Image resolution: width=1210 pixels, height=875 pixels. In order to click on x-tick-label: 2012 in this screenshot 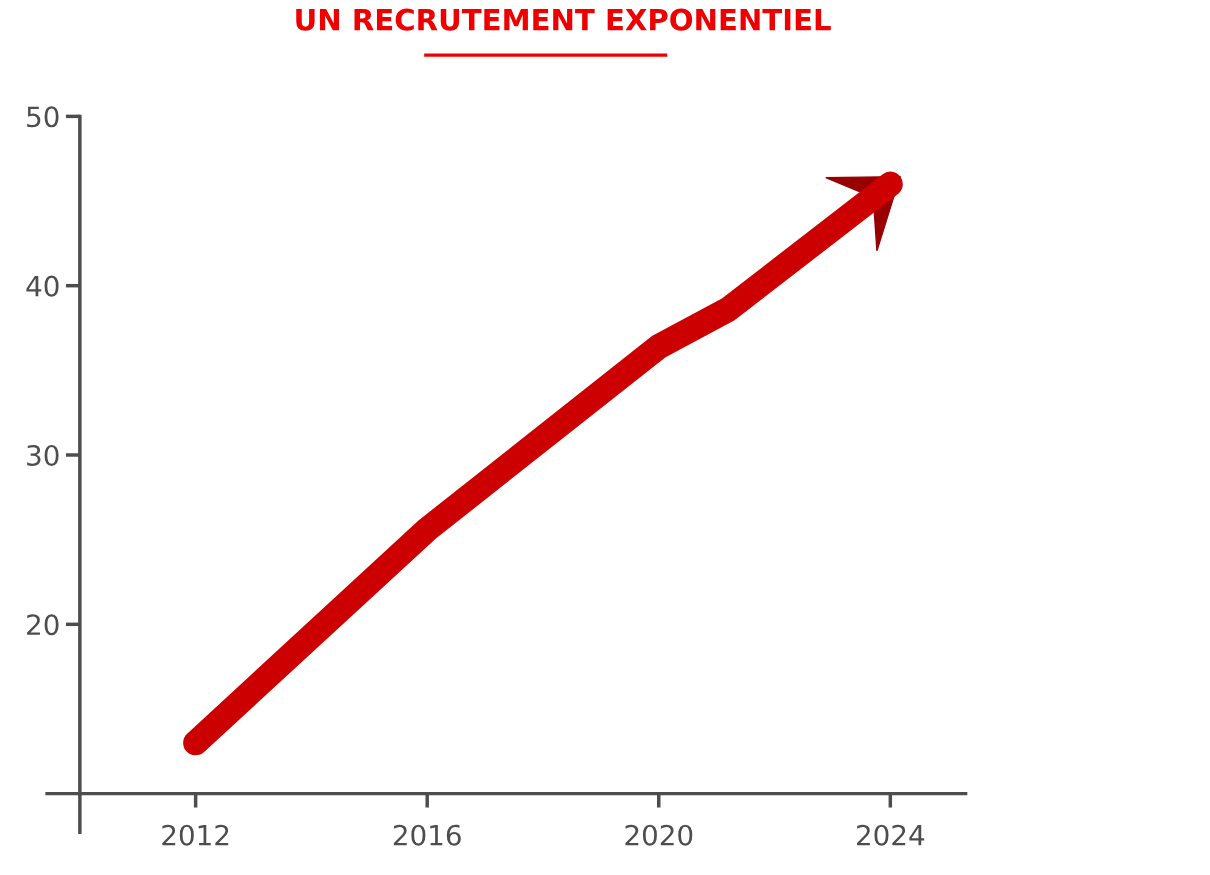, I will do `click(195, 835)`.